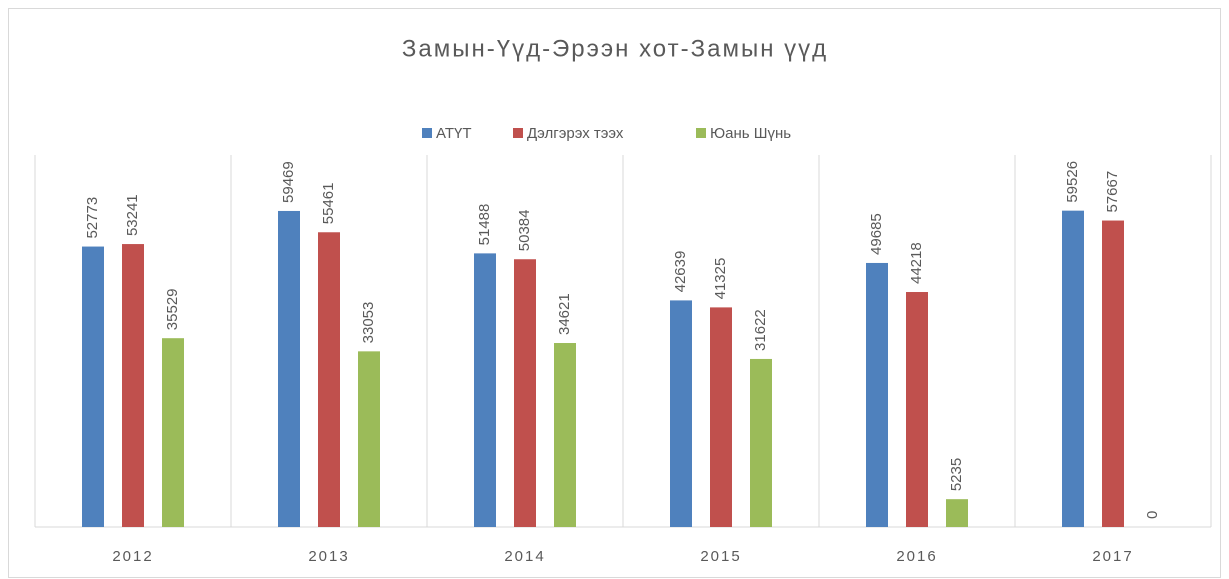  What do you see at coordinates (454, 133) in the screenshot?
I see `legend-label: АТҮТ` at bounding box center [454, 133].